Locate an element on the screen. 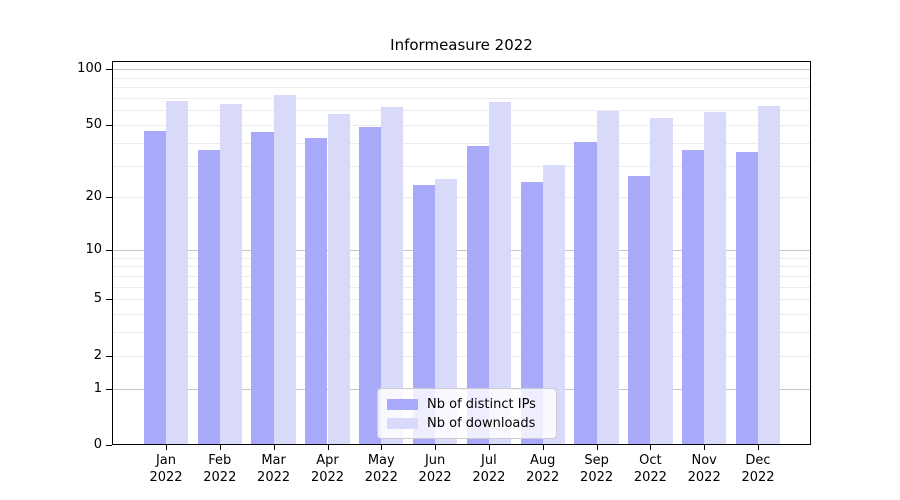 This screenshot has width=900, height=500. bar-distinct-ips-jun is located at coordinates (424, 314).